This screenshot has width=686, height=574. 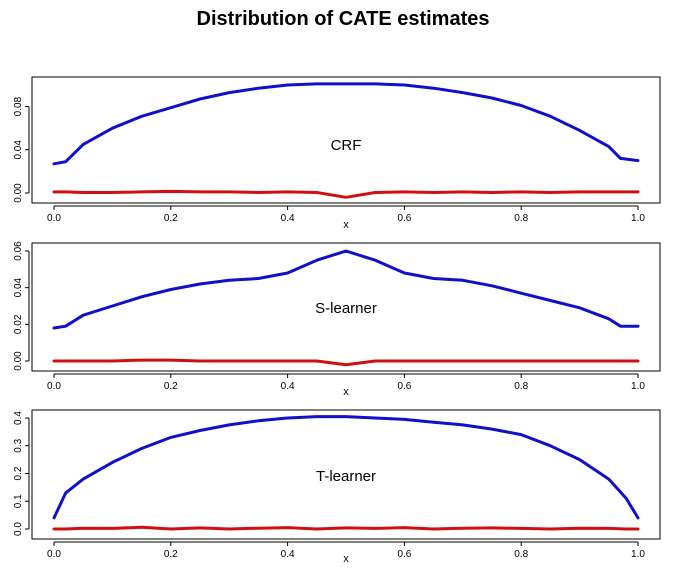 What do you see at coordinates (18, 529) in the screenshot?
I see `y-tick-label: 0.0` at bounding box center [18, 529].